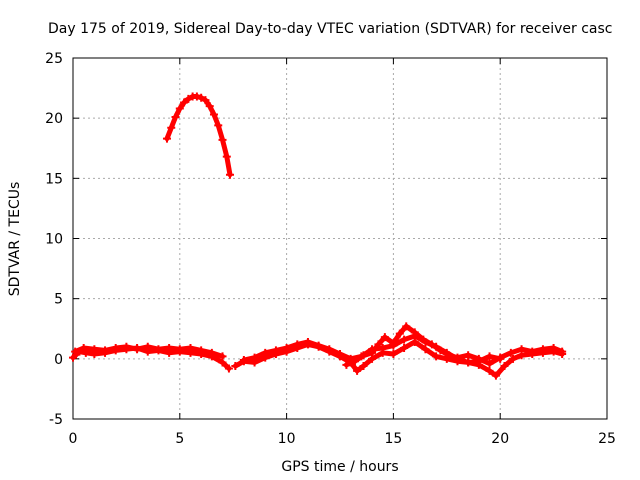 The image size is (640, 480). I want to click on x-tick-labels: 0 5 10 15 20 25, so click(342, 439).